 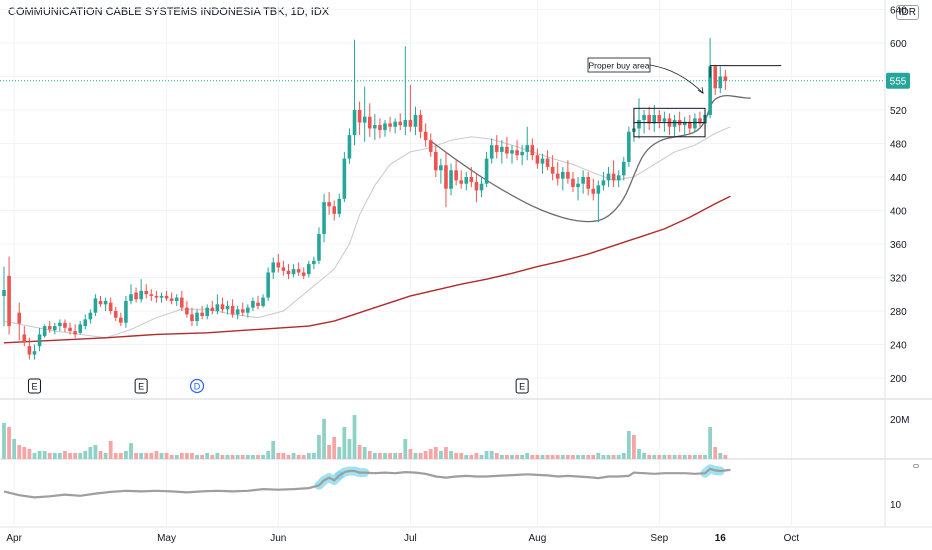 What do you see at coordinates (197, 386) in the screenshot?
I see `dividend-marker: D` at bounding box center [197, 386].